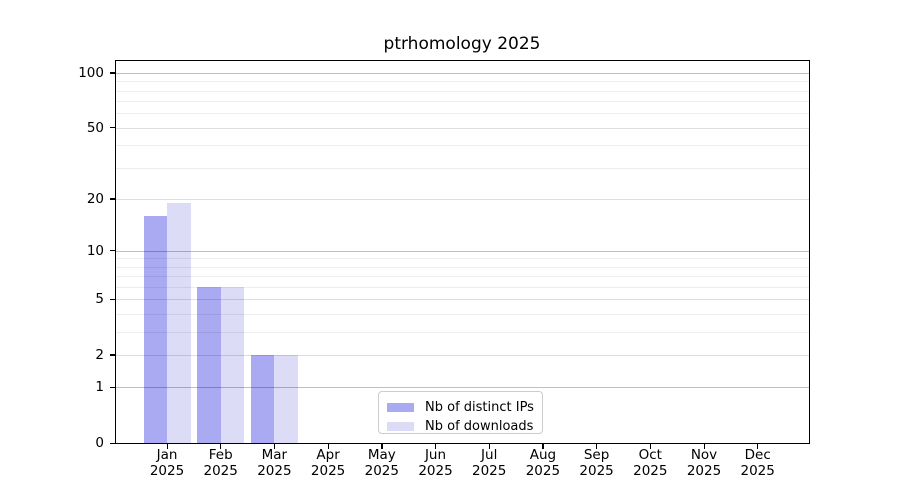 This screenshot has width=900, height=500. What do you see at coordinates (99, 387) in the screenshot?
I see `y-tick-label: 1` at bounding box center [99, 387].